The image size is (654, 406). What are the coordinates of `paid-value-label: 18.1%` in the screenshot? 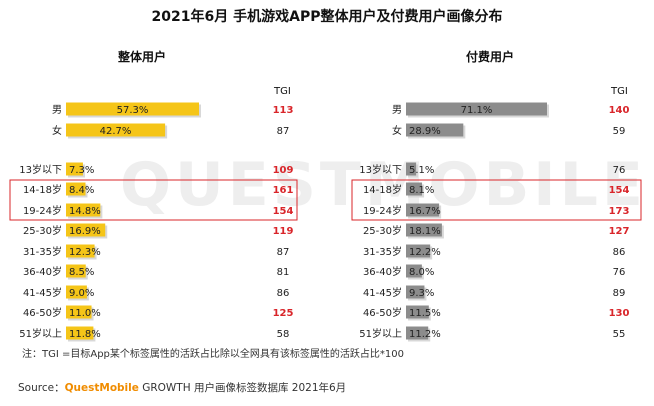 It's located at (425, 231).